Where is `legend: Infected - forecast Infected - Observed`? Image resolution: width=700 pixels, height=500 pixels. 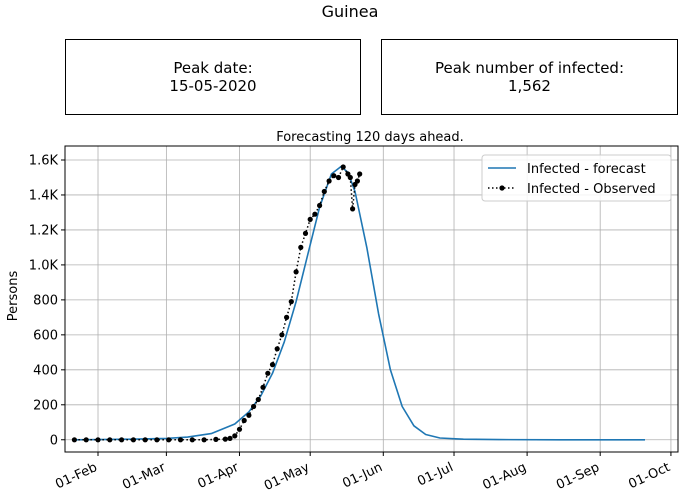 legend: Infected - forecast Infected - Observed is located at coordinates (576, 178).